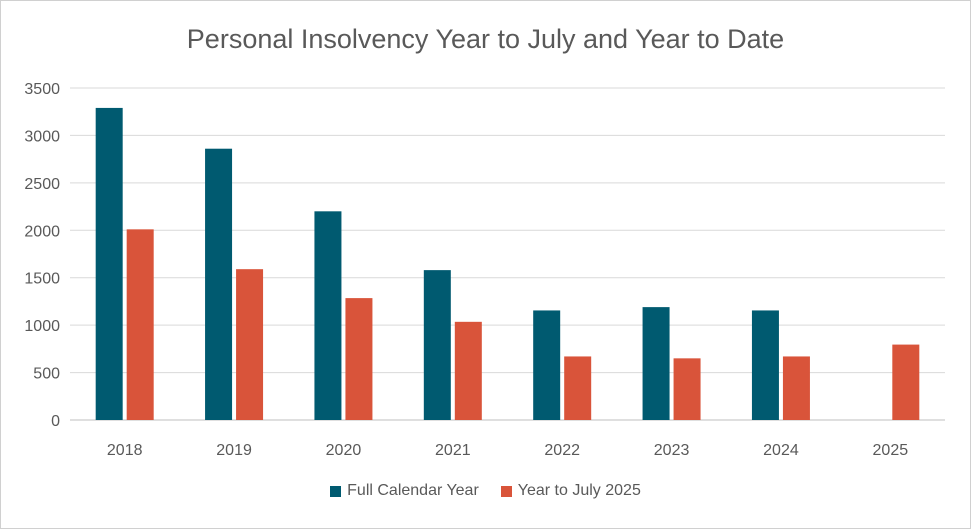  What do you see at coordinates (46, 374) in the screenshot?
I see `y-tick-label: 500` at bounding box center [46, 374].